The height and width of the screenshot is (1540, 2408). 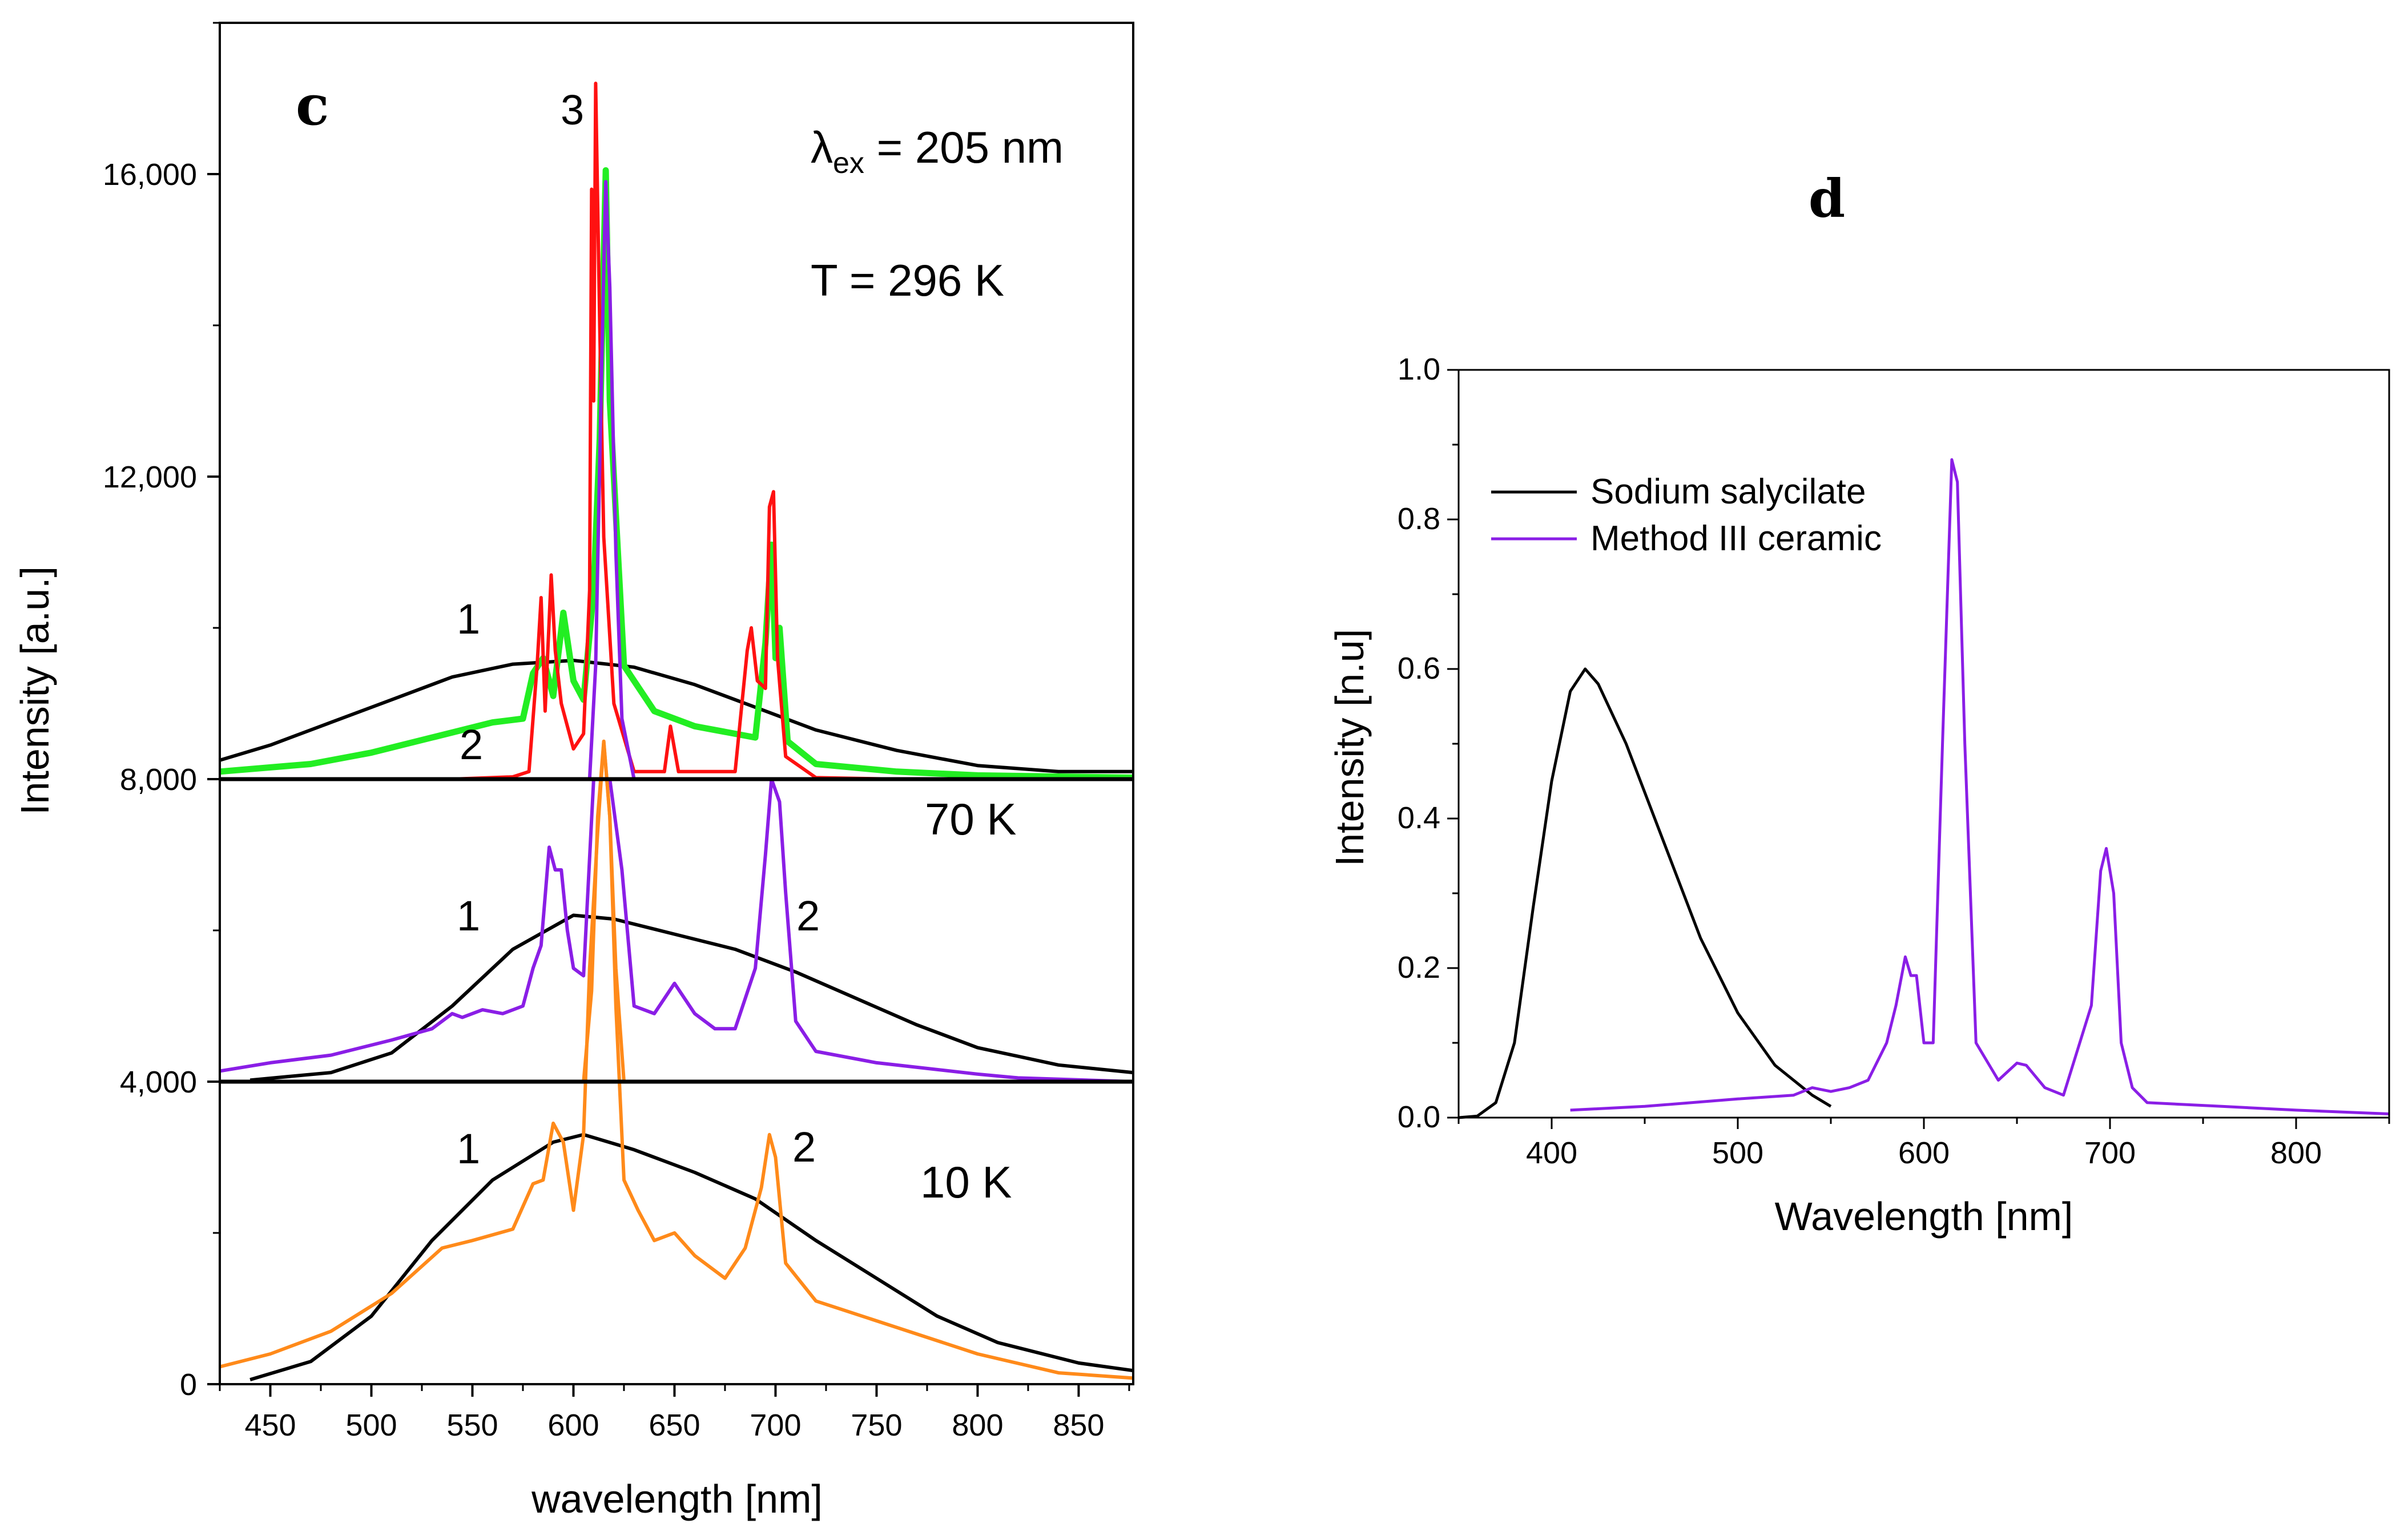 I want to click on d-y-tick-label-2: 0.4, so click(x=1419, y=818).